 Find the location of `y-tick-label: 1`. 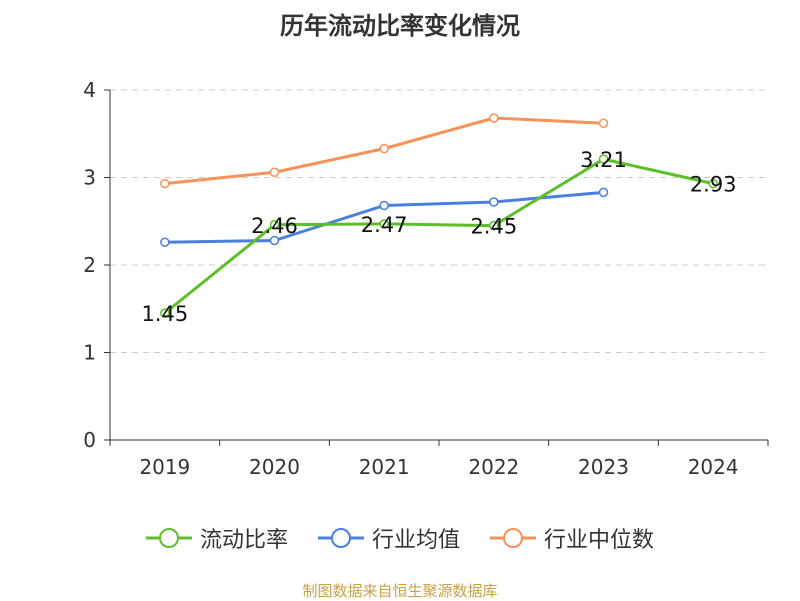

y-tick-label: 1 is located at coordinates (89, 353).